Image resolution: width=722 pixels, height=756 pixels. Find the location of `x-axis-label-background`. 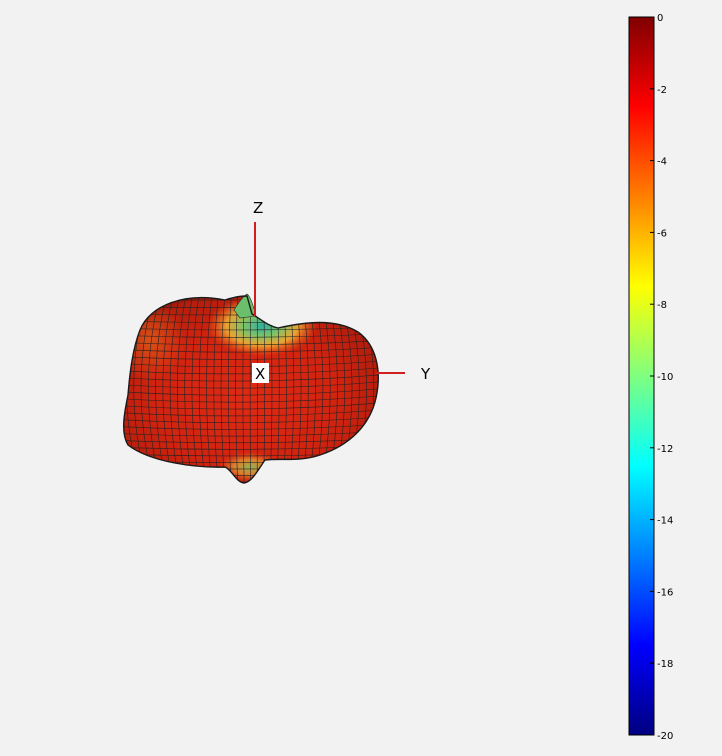

x-axis-label-background is located at coordinates (260, 373).